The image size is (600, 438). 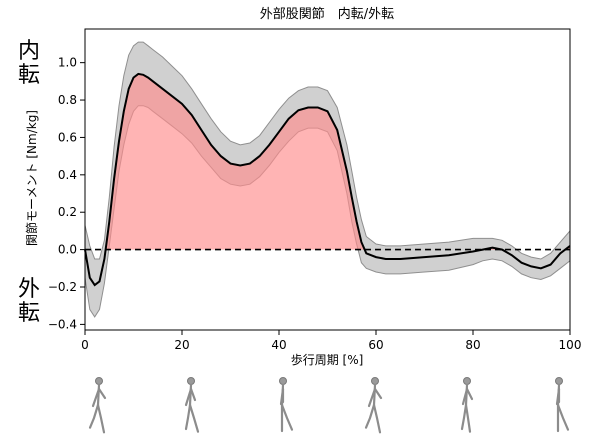 What do you see at coordinates (67, 250) in the screenshot?
I see `y-tick-label: 0.0` at bounding box center [67, 250].